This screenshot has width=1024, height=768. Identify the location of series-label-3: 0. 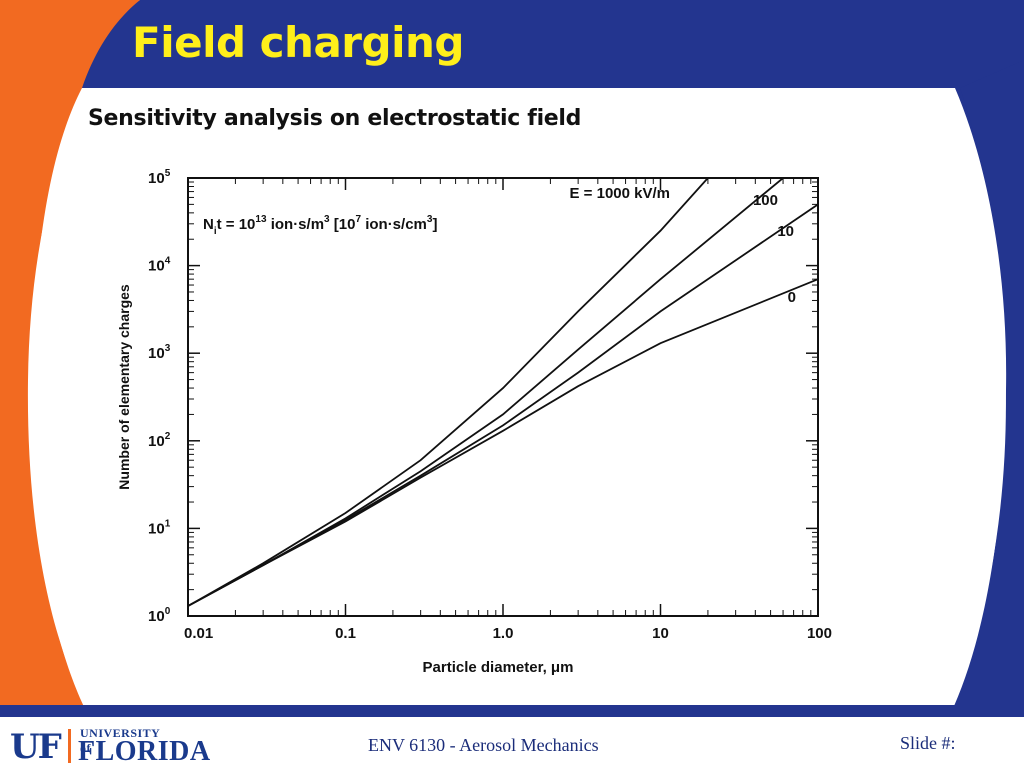
(792, 297).